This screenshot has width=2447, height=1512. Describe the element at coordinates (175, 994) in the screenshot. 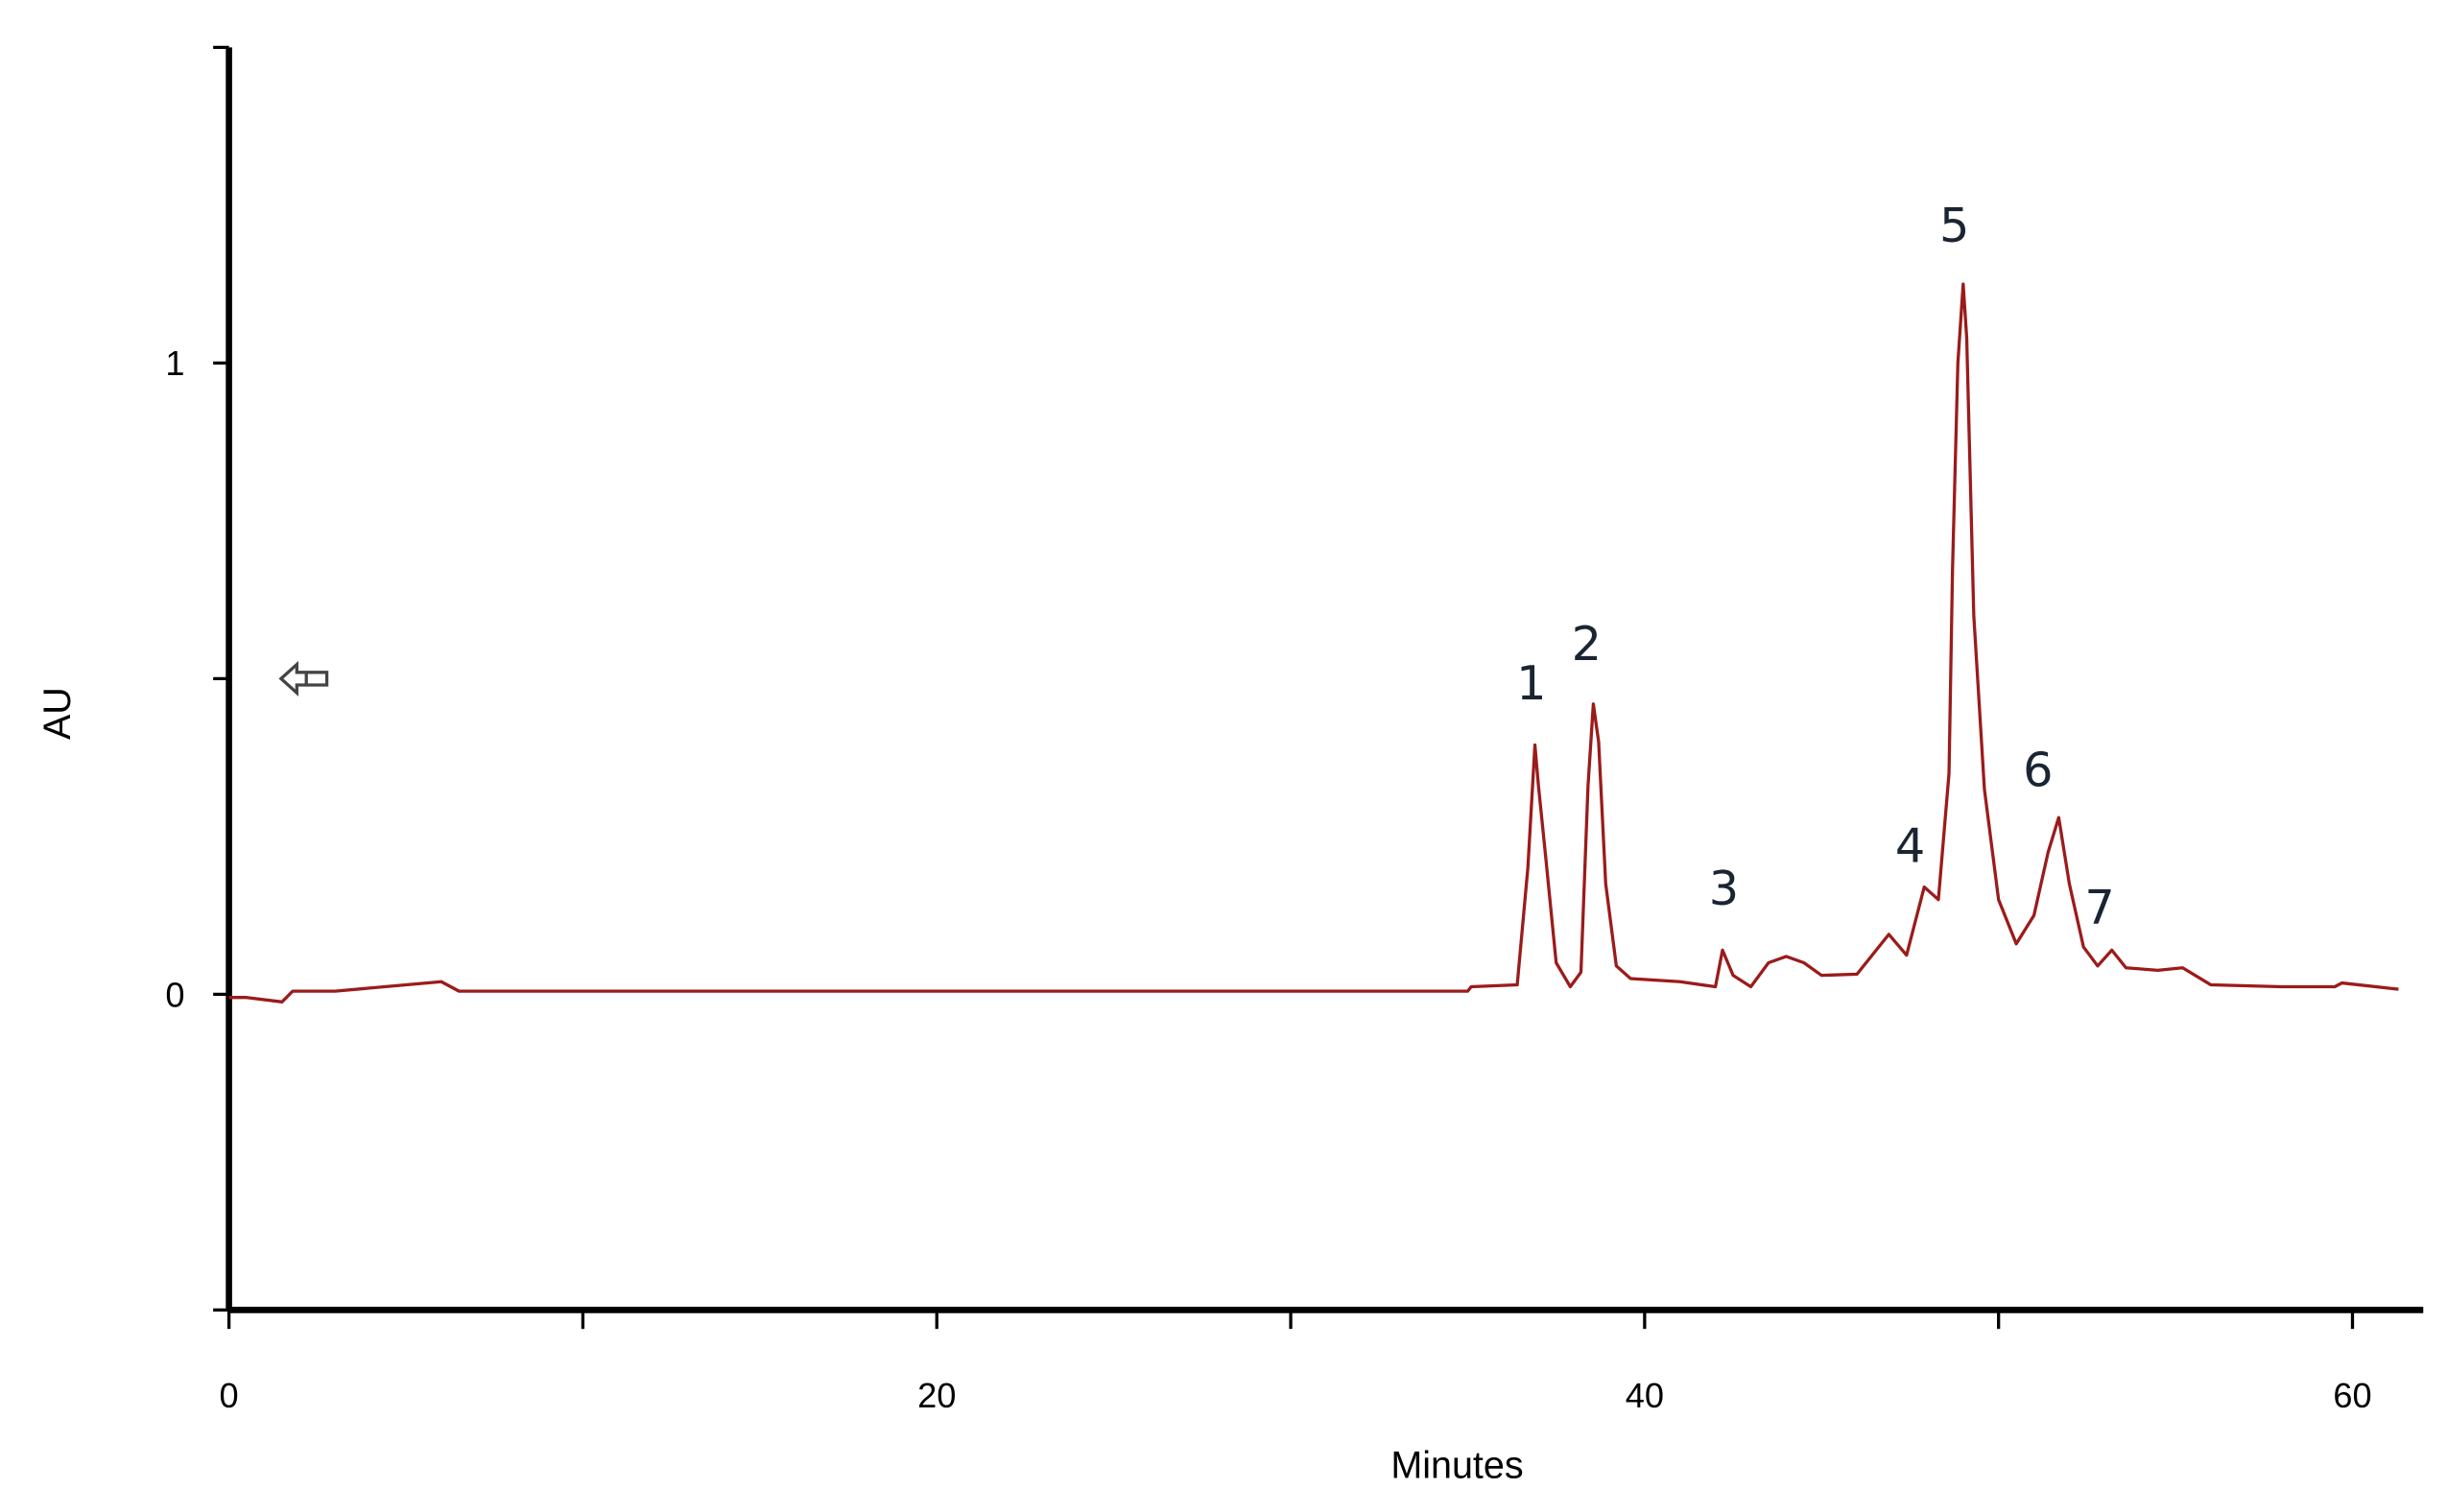

I see `y-tick-label: 0` at that location.